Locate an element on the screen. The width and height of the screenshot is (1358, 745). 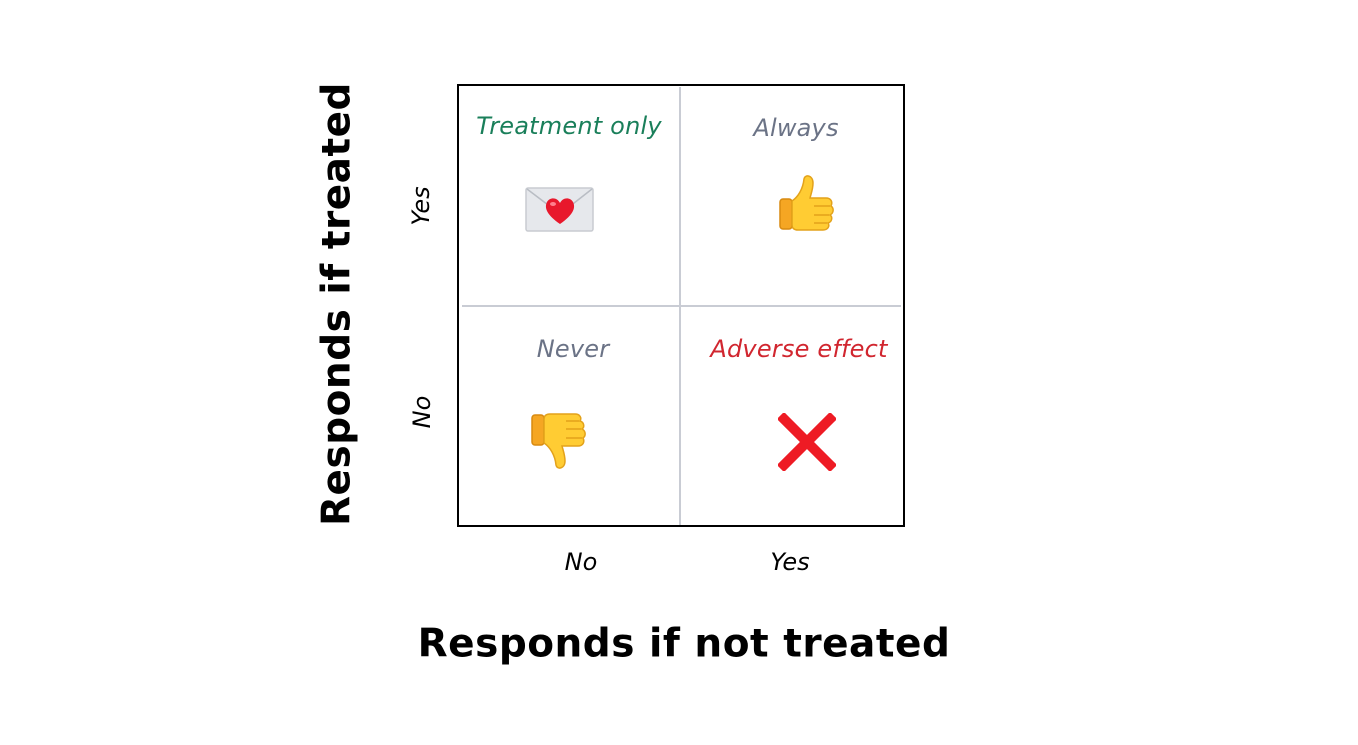
quadrant-title-adverse-effect: Adverse effect is located at coordinates (799, 349).